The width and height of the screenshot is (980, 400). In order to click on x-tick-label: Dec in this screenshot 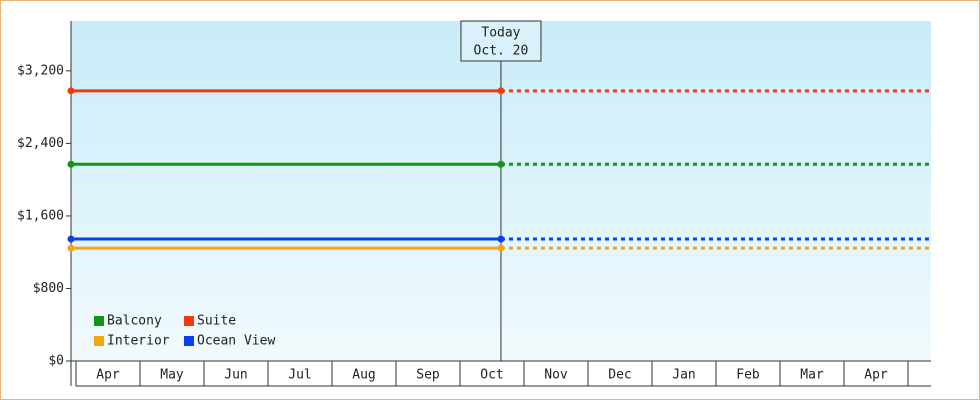, I will do `click(619, 375)`.